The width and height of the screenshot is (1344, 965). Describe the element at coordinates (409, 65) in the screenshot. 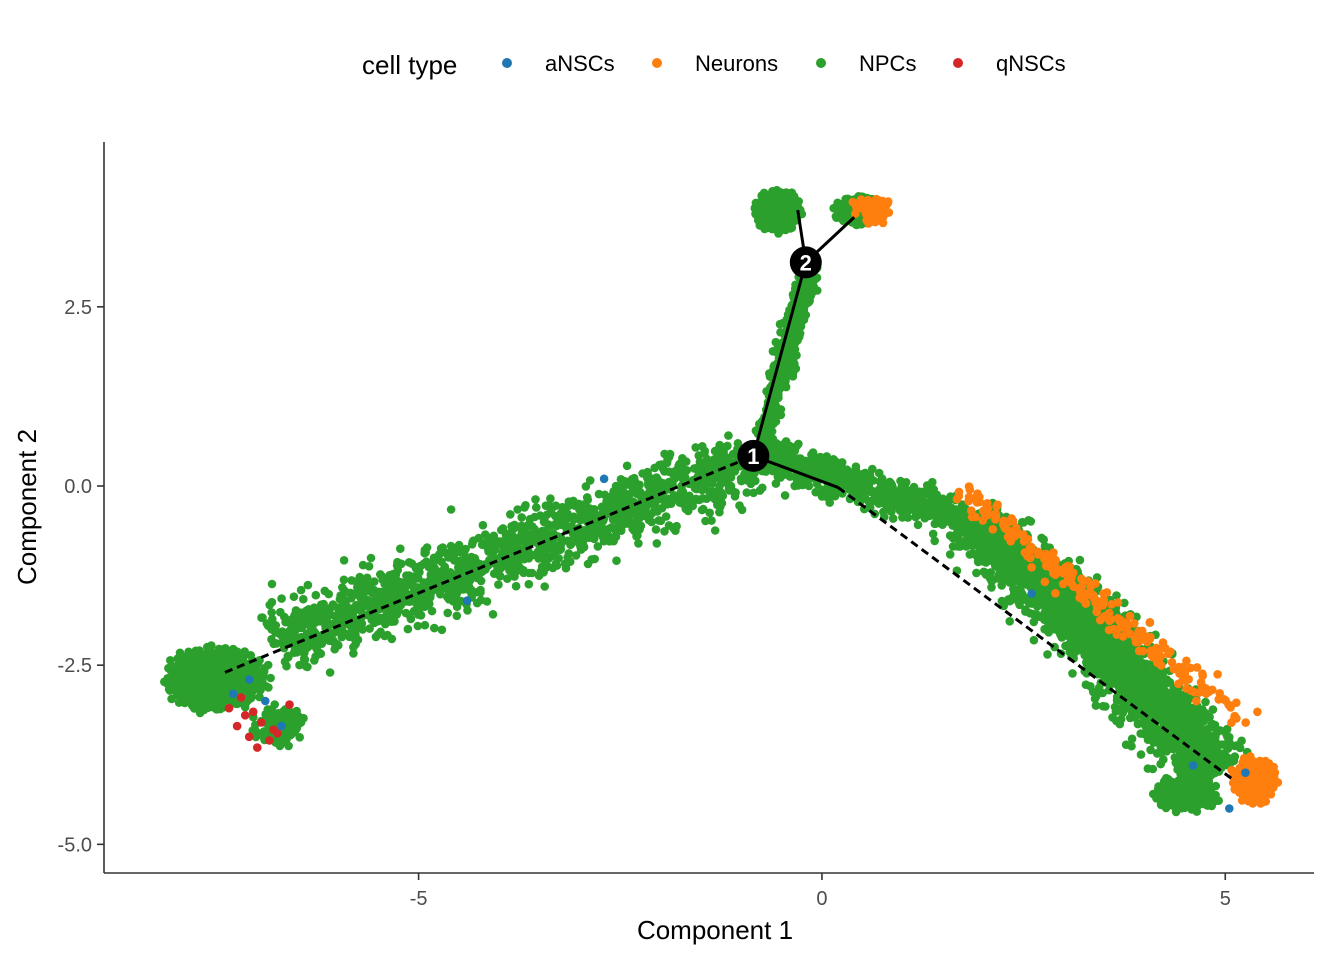

I see `legend-title: cell type` at that location.